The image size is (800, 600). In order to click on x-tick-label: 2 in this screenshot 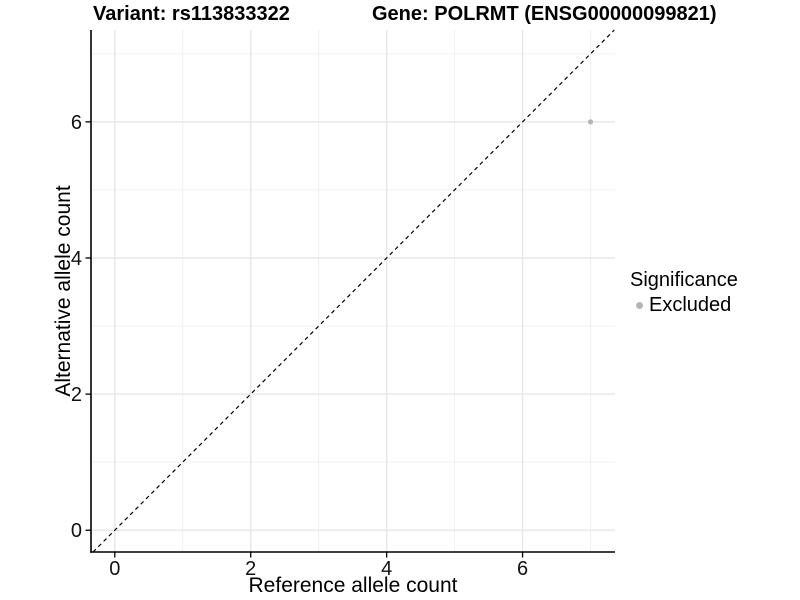, I will do `click(250, 569)`.